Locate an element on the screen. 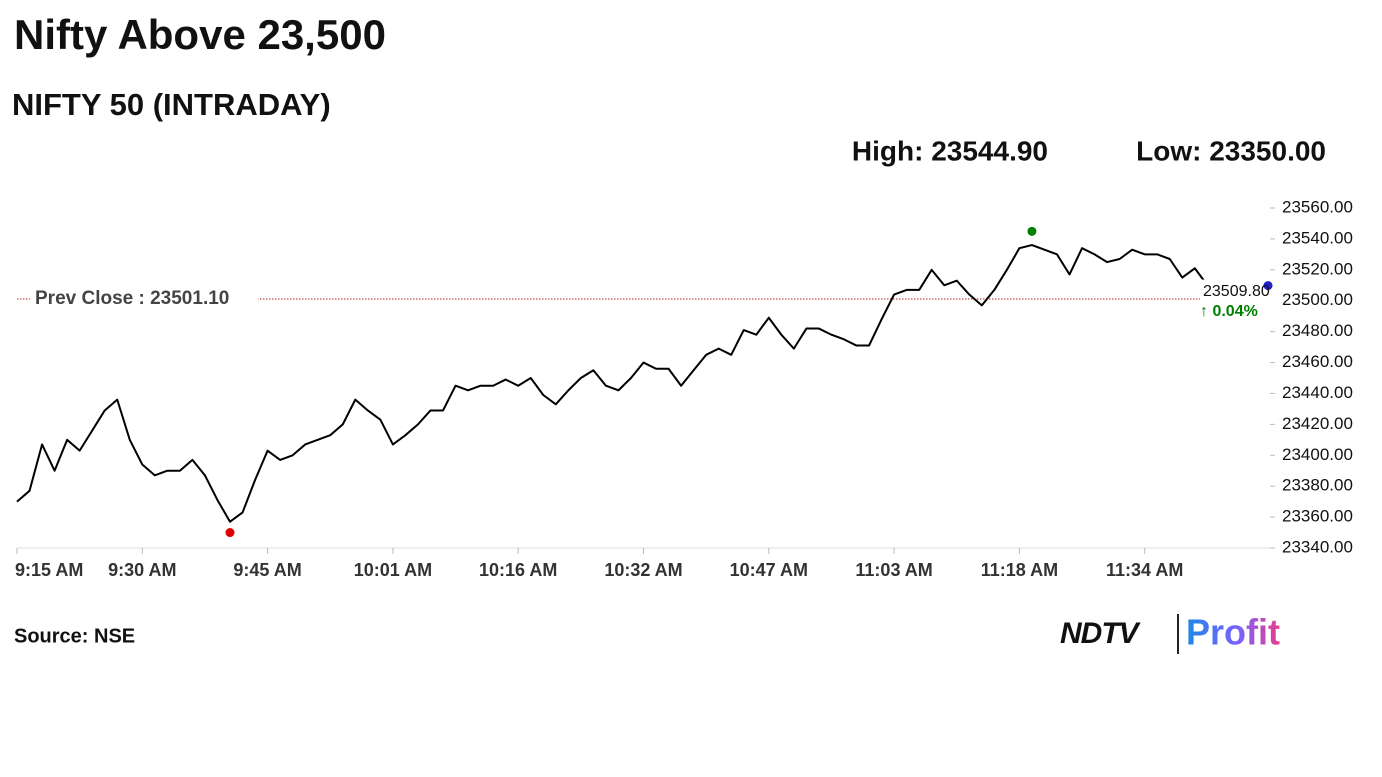  y-tick-label: 23560.00 is located at coordinates (1317, 206).